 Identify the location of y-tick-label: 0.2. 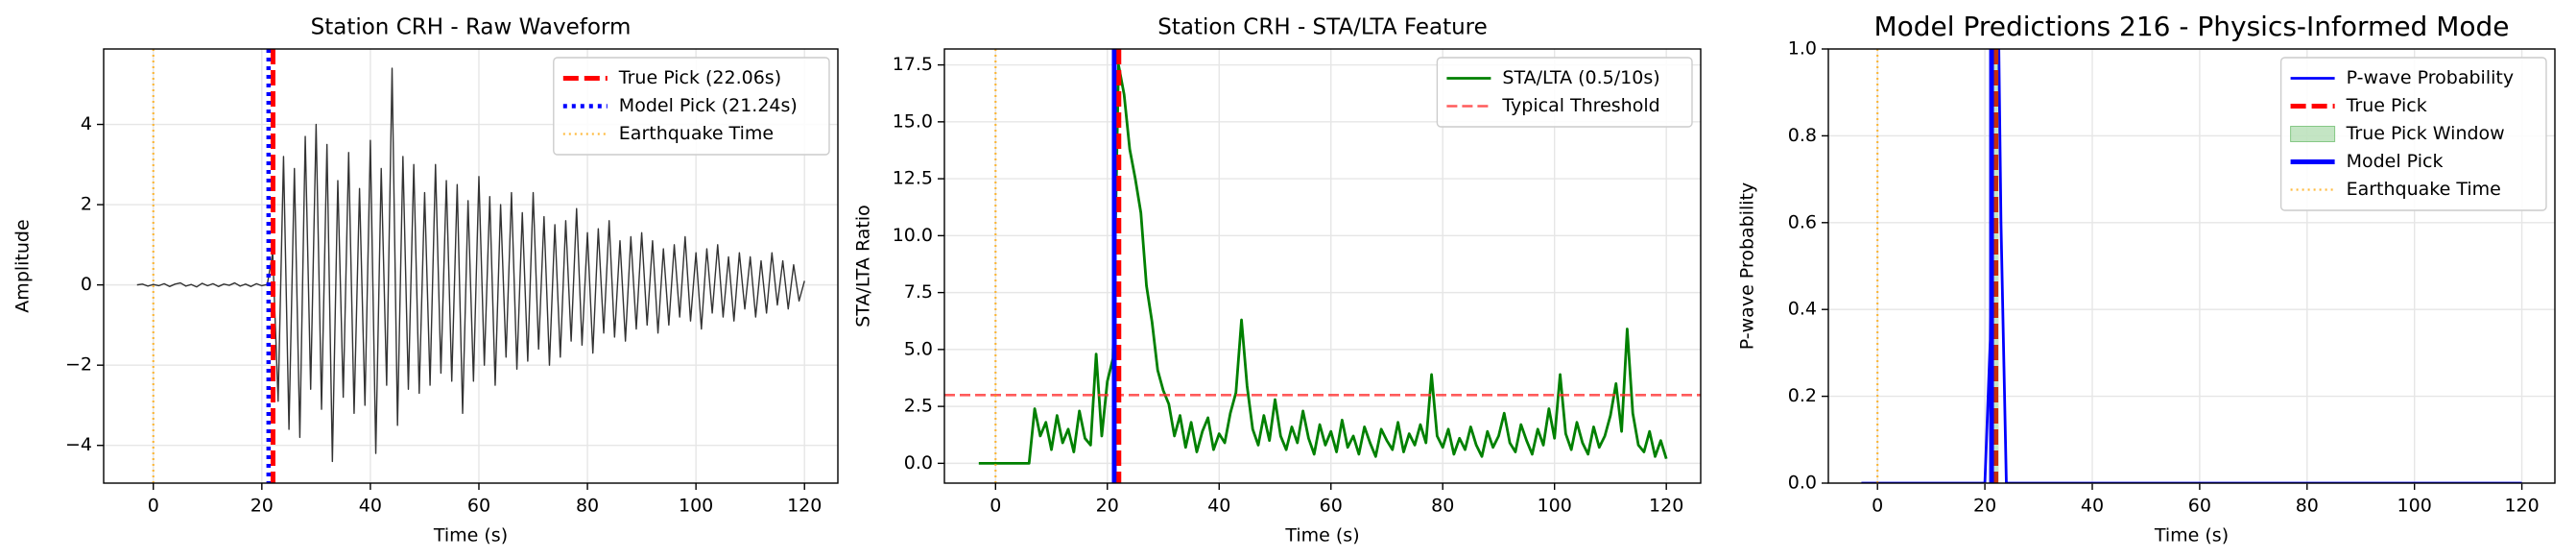
(1802, 395).